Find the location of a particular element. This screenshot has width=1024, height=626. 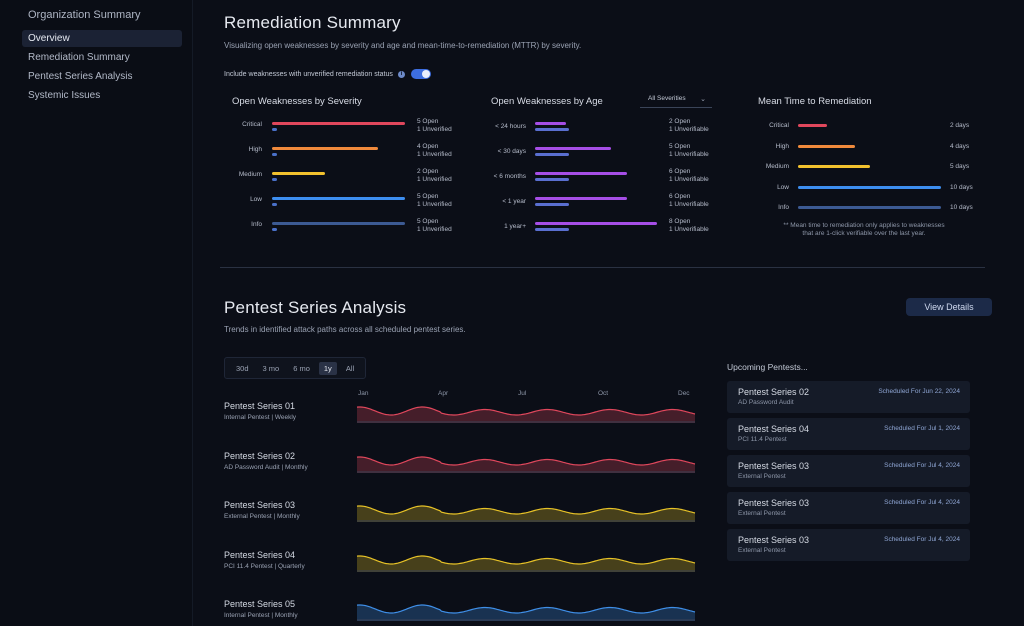

pentest-title: Pentest Series Analysis is located at coordinates (315, 307).